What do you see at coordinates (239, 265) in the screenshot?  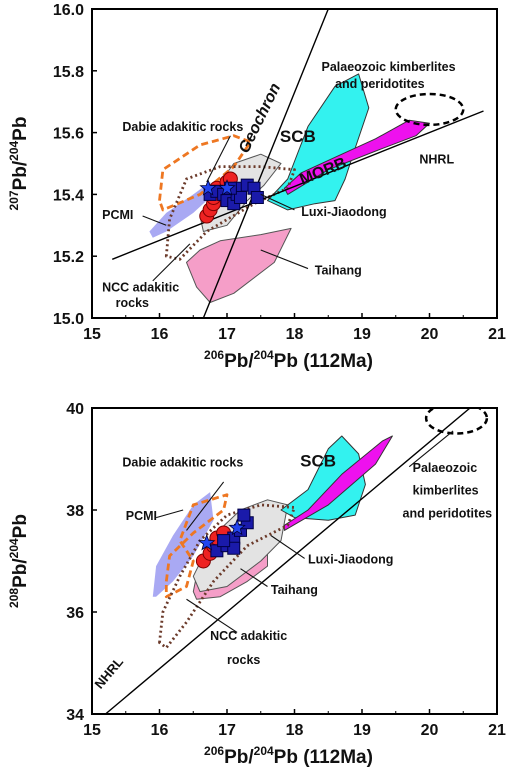 I see `field-taihang` at bounding box center [239, 265].